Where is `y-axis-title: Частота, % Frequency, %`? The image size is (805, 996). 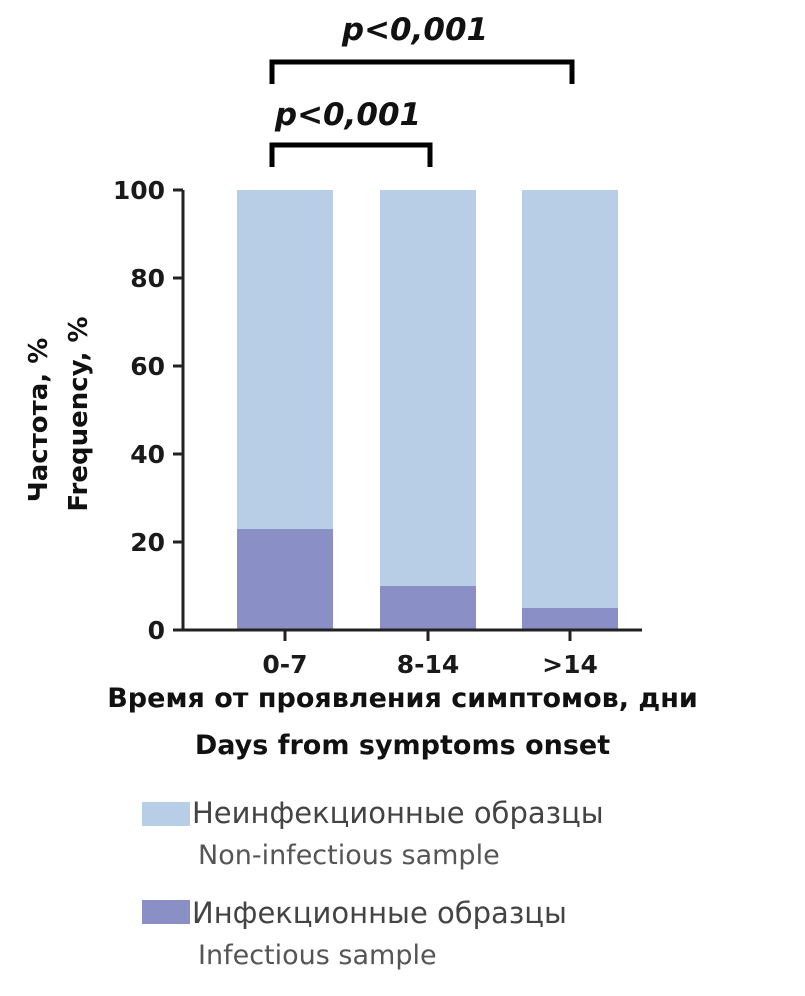 y-axis-title: Частота, % Frequency, % is located at coordinates (59, 413).